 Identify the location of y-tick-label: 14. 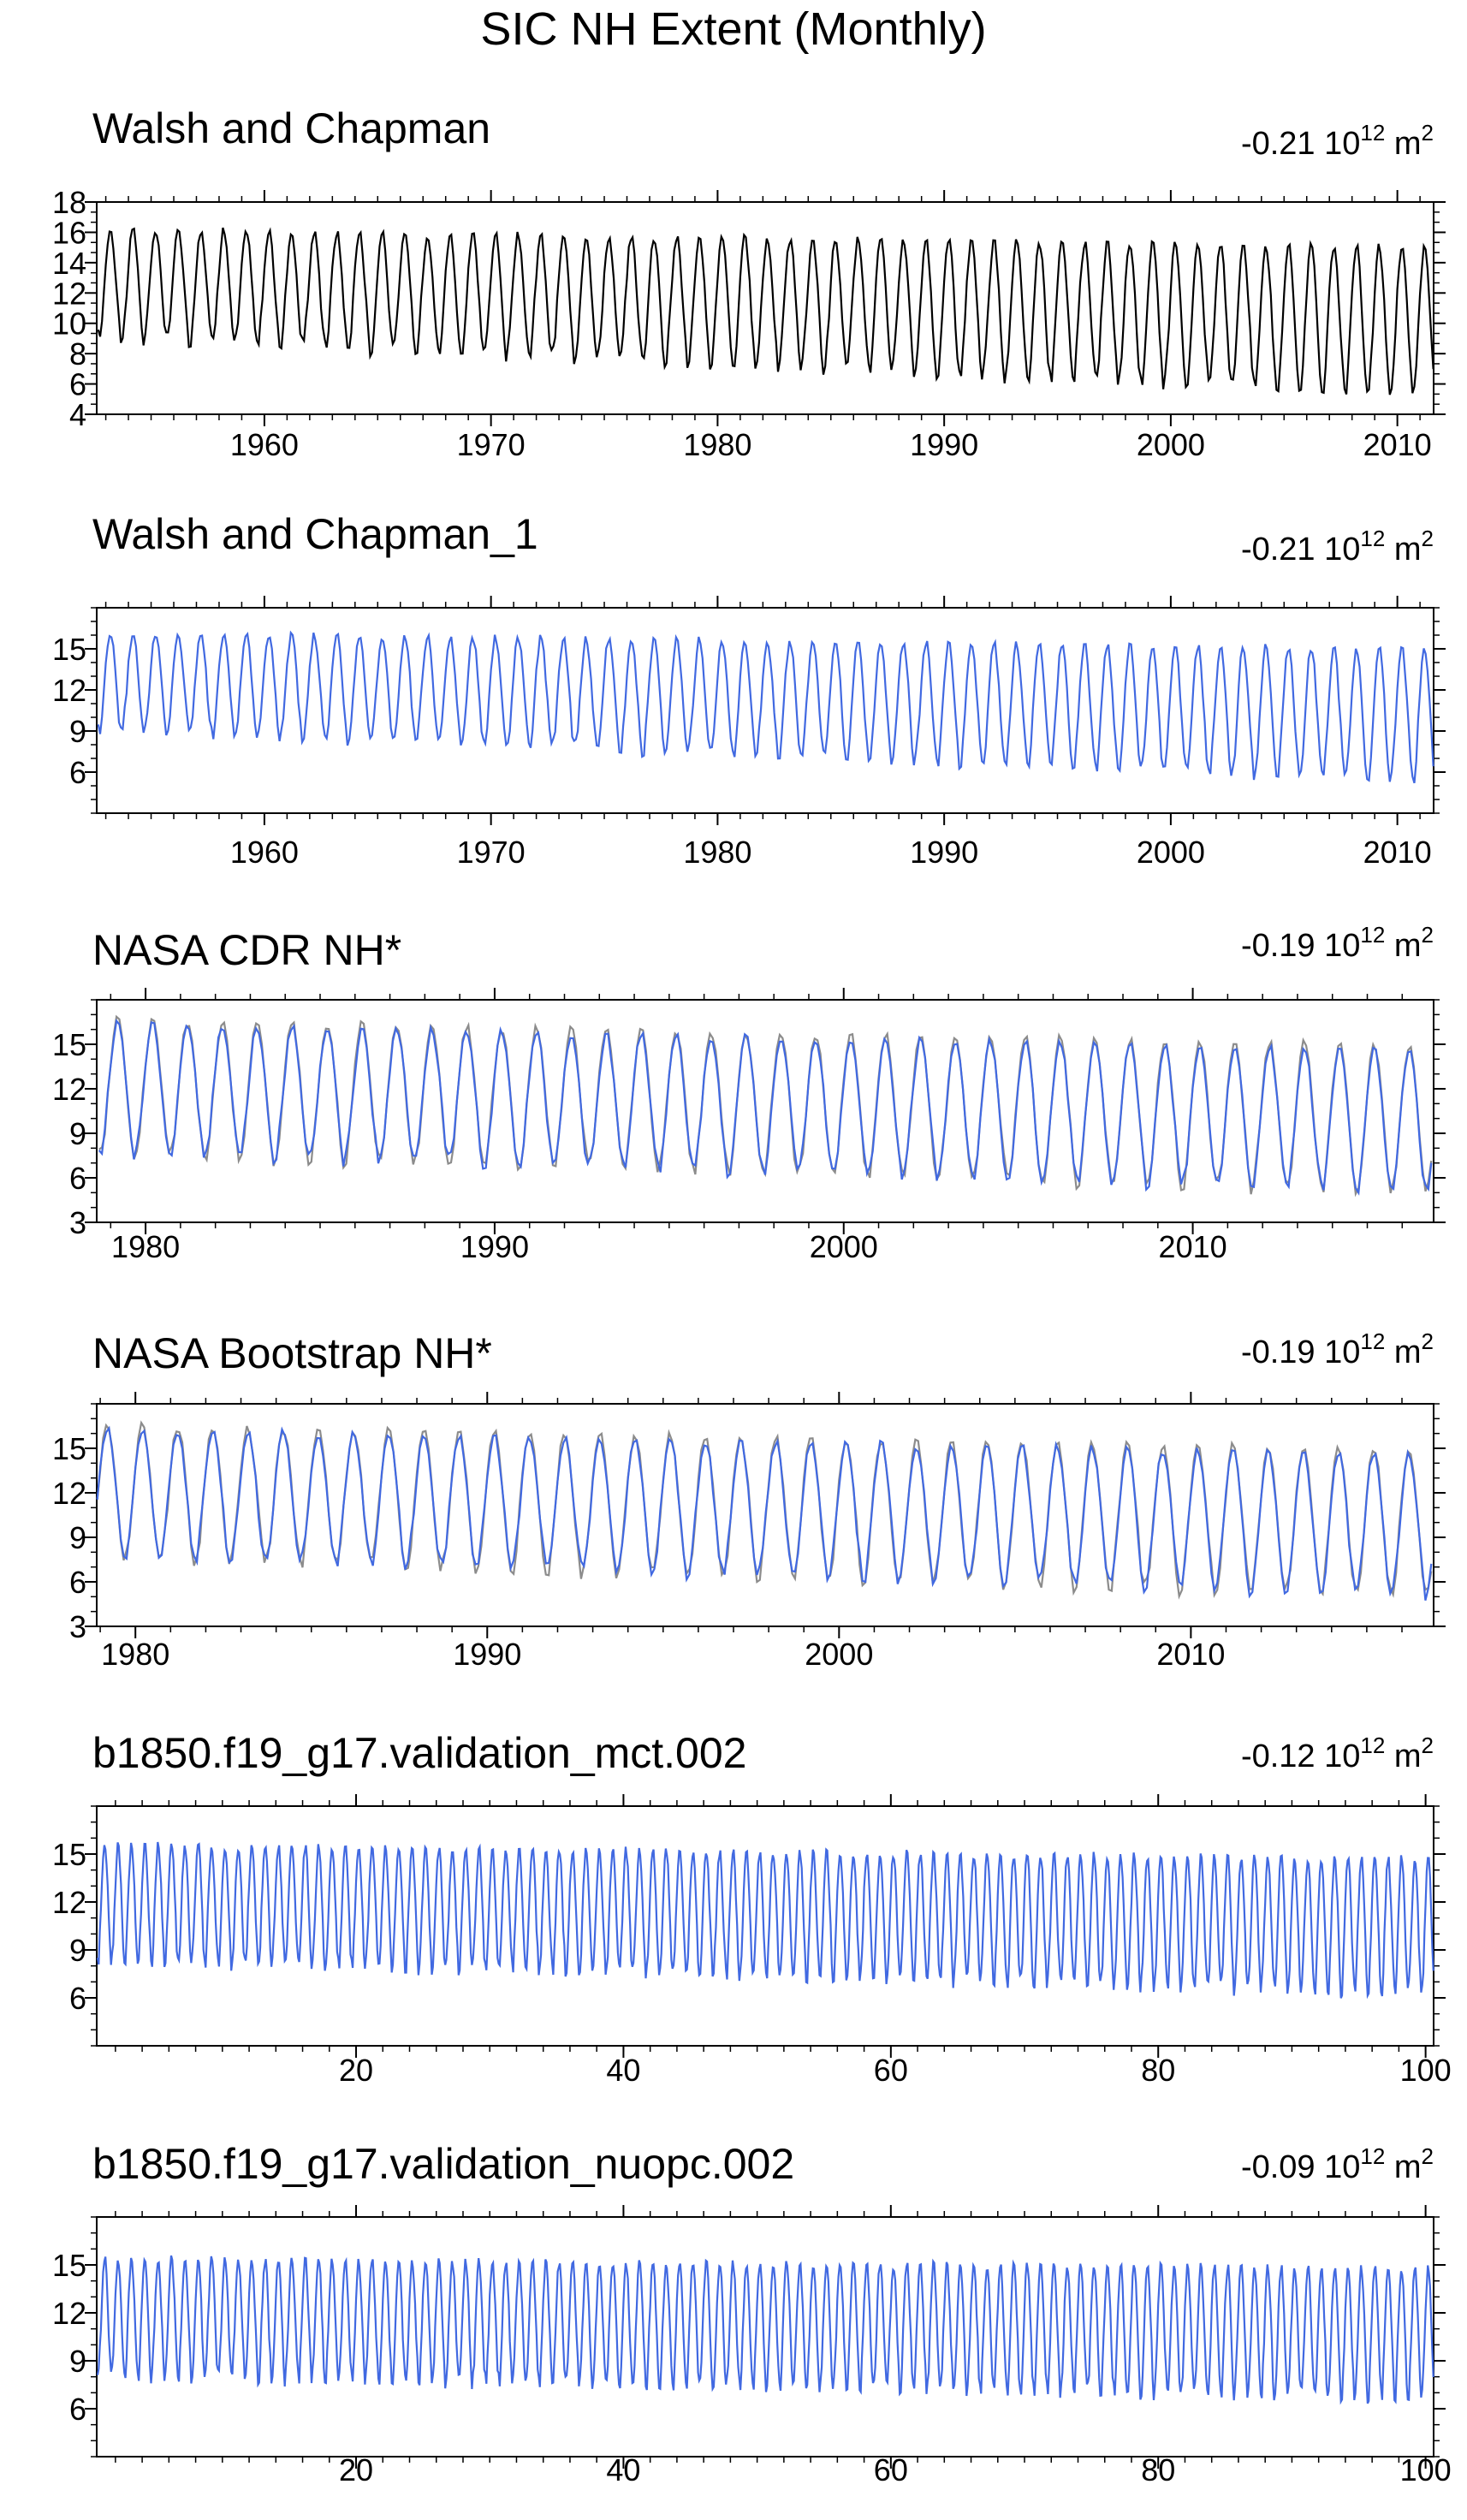
(69, 263).